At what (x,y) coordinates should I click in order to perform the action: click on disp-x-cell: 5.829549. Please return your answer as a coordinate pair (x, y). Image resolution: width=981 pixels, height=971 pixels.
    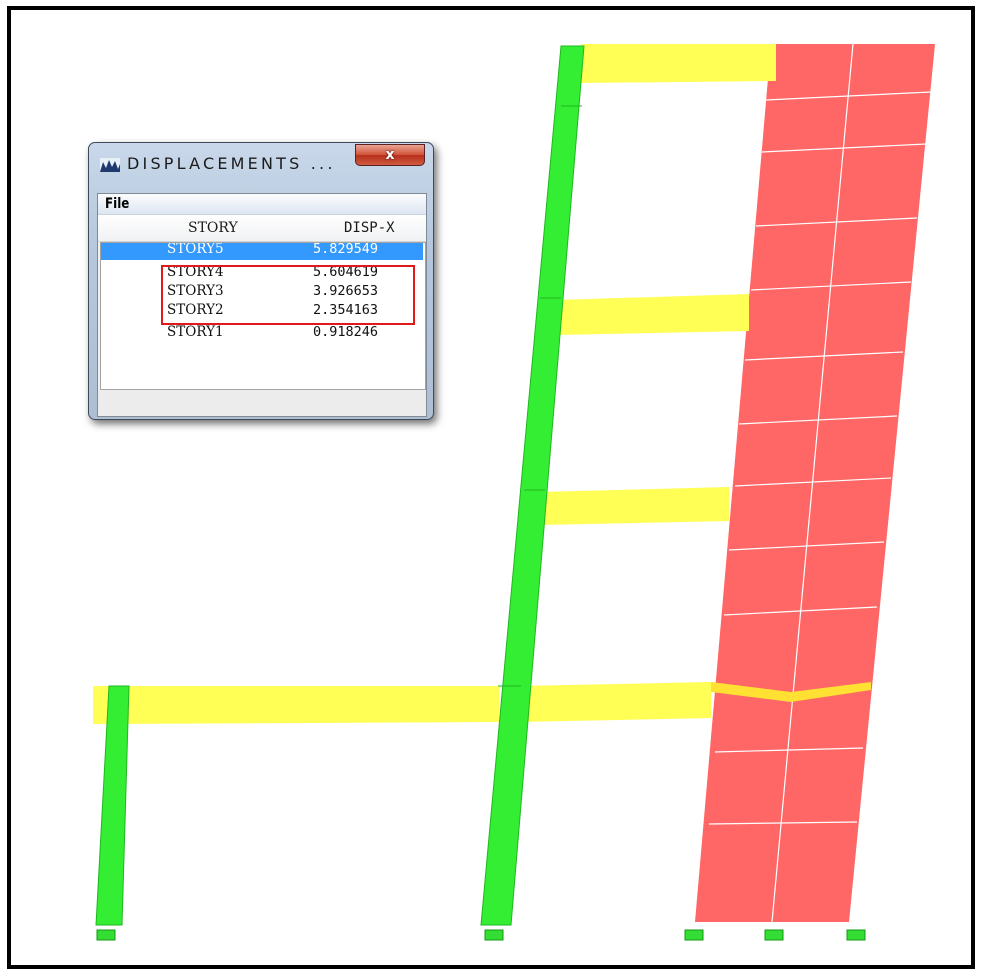
    Looking at the image, I should click on (346, 249).